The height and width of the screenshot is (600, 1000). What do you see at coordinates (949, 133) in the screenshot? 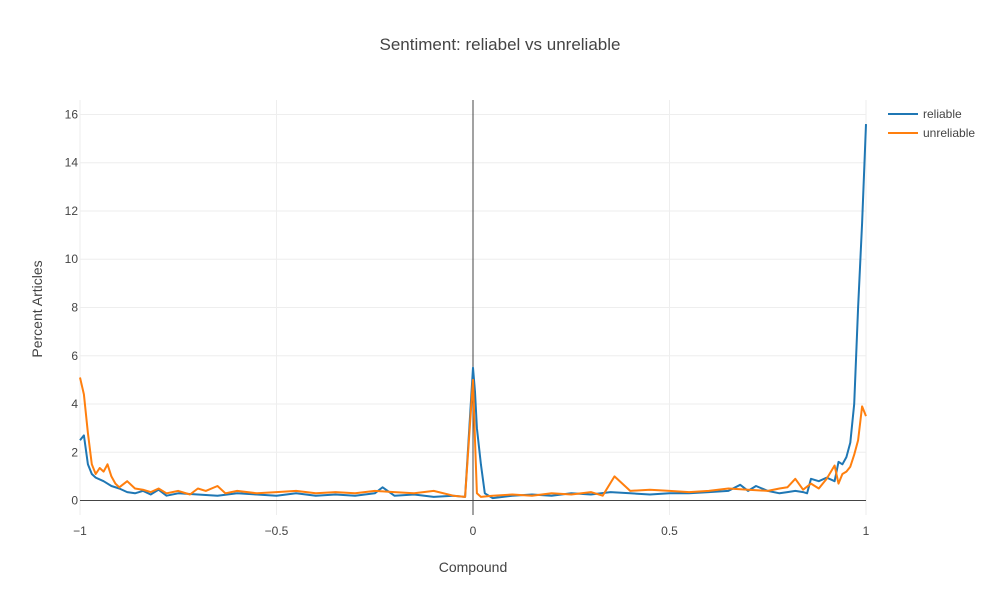
I see `legend-label: unreliable` at bounding box center [949, 133].